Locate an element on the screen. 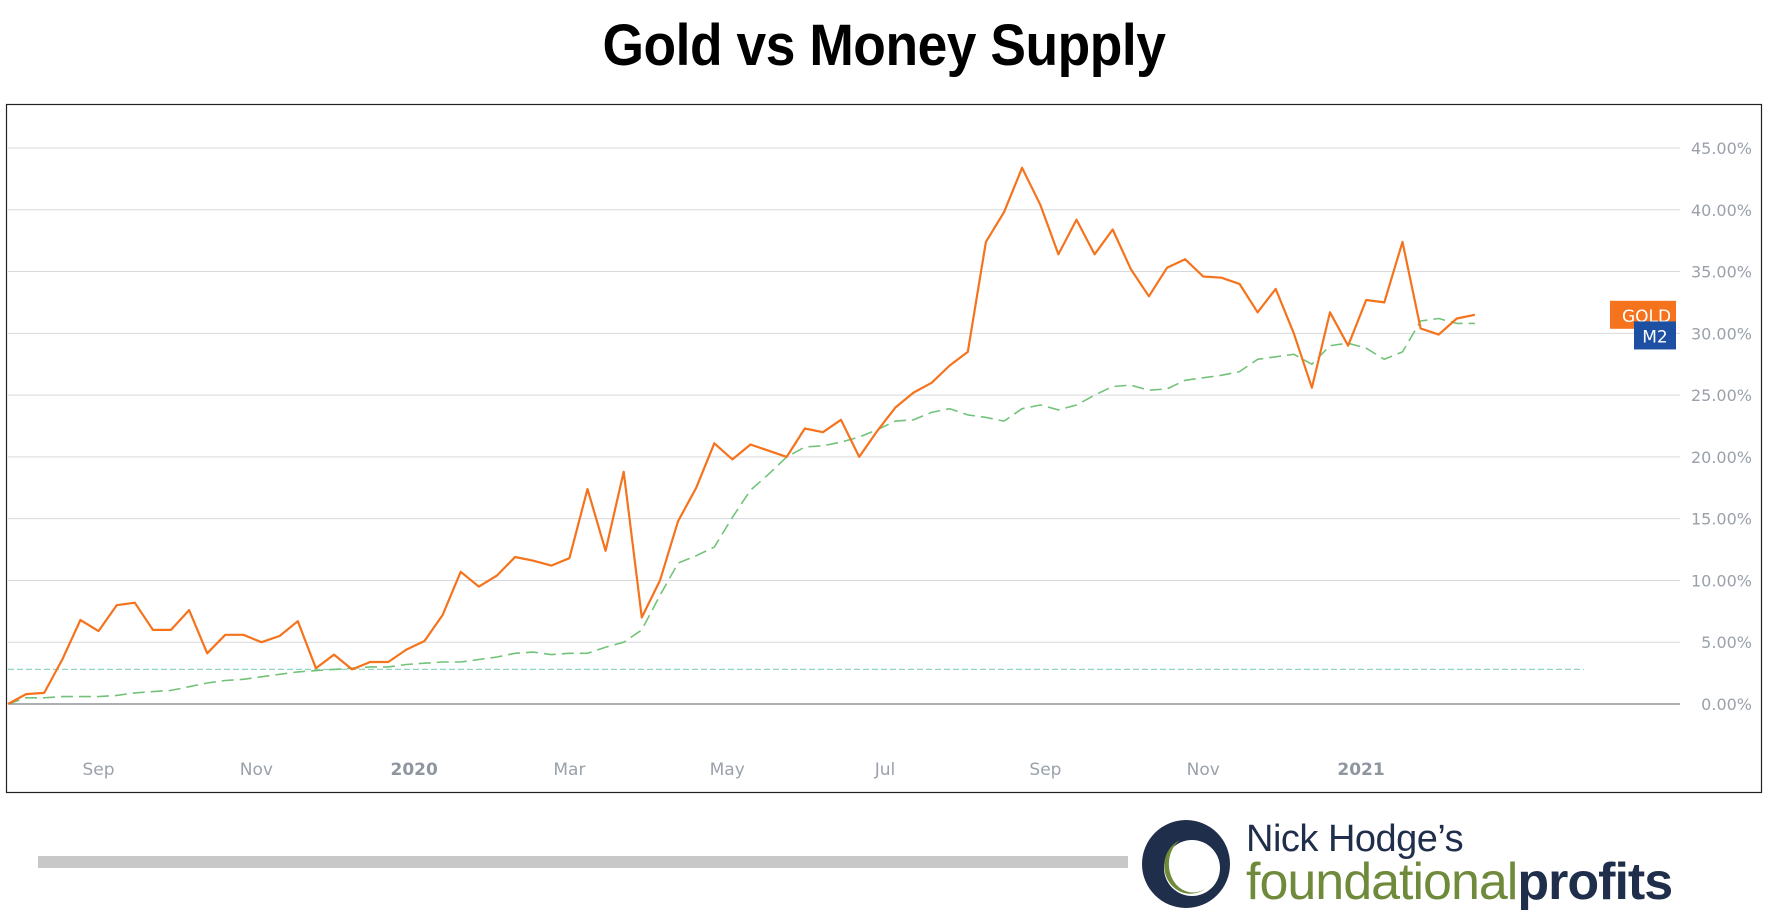 The image size is (1768, 919). foundational-profits-logo-icon is located at coordinates (1186, 864).